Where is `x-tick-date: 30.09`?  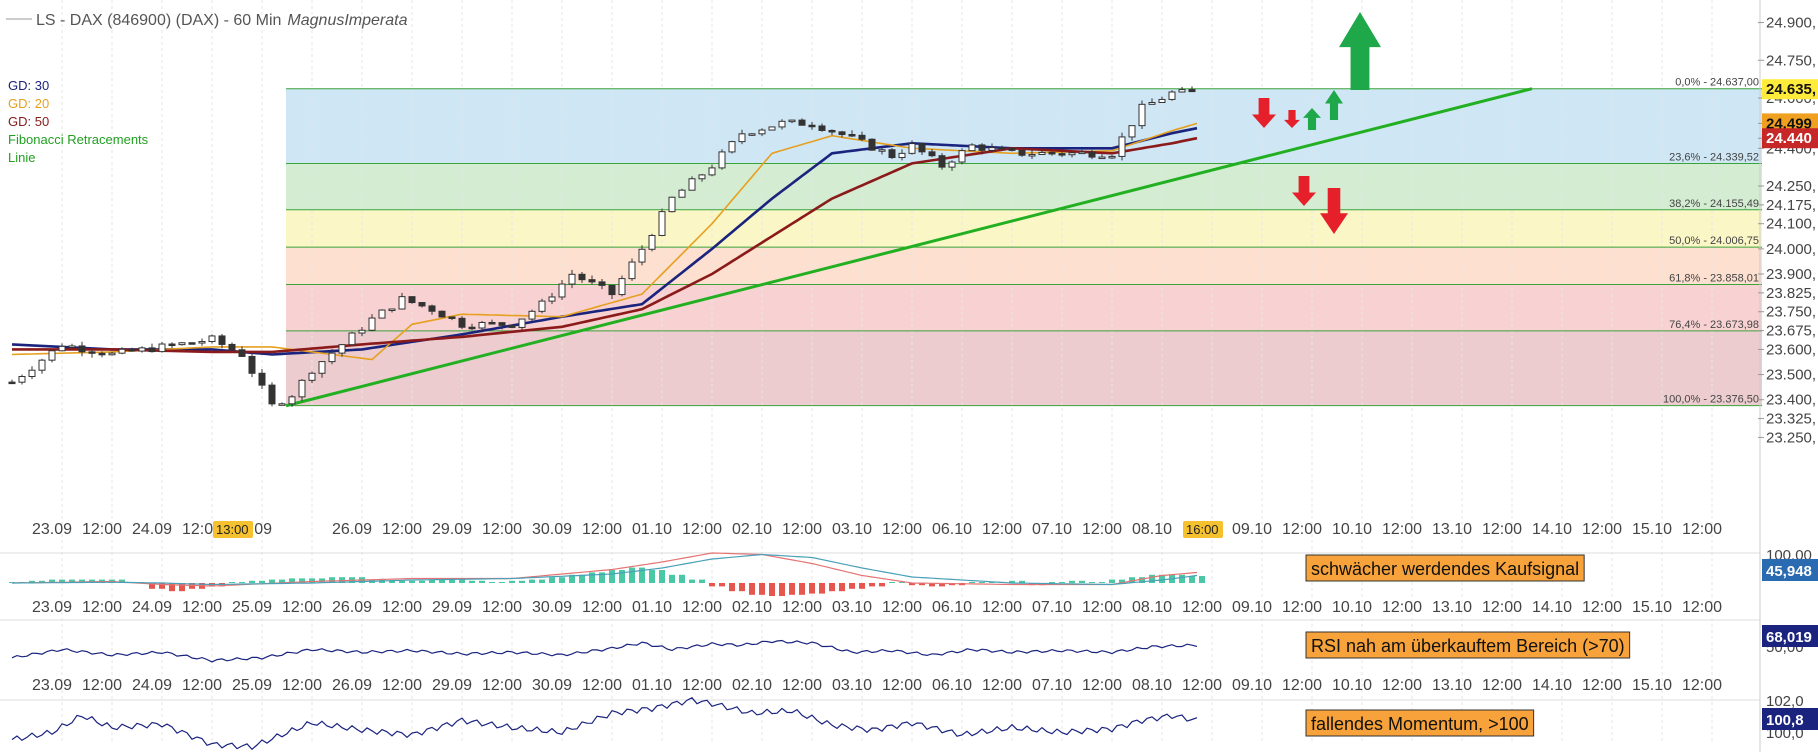
x-tick-date: 30.09 is located at coordinates (552, 685).